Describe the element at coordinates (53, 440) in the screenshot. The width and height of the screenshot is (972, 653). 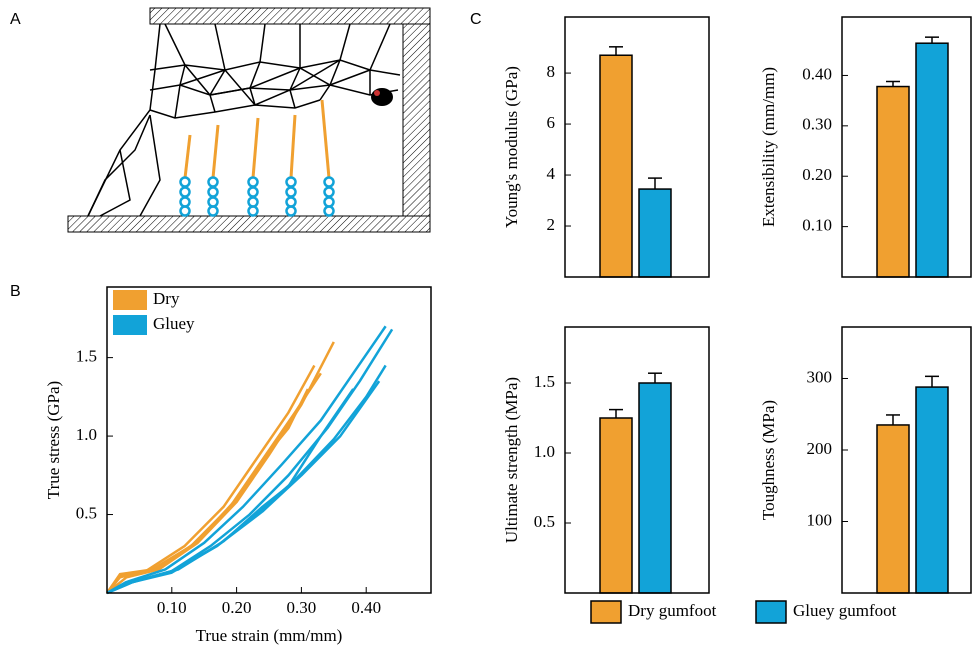
I see `y-axis-label: True stress (GPa)` at that location.